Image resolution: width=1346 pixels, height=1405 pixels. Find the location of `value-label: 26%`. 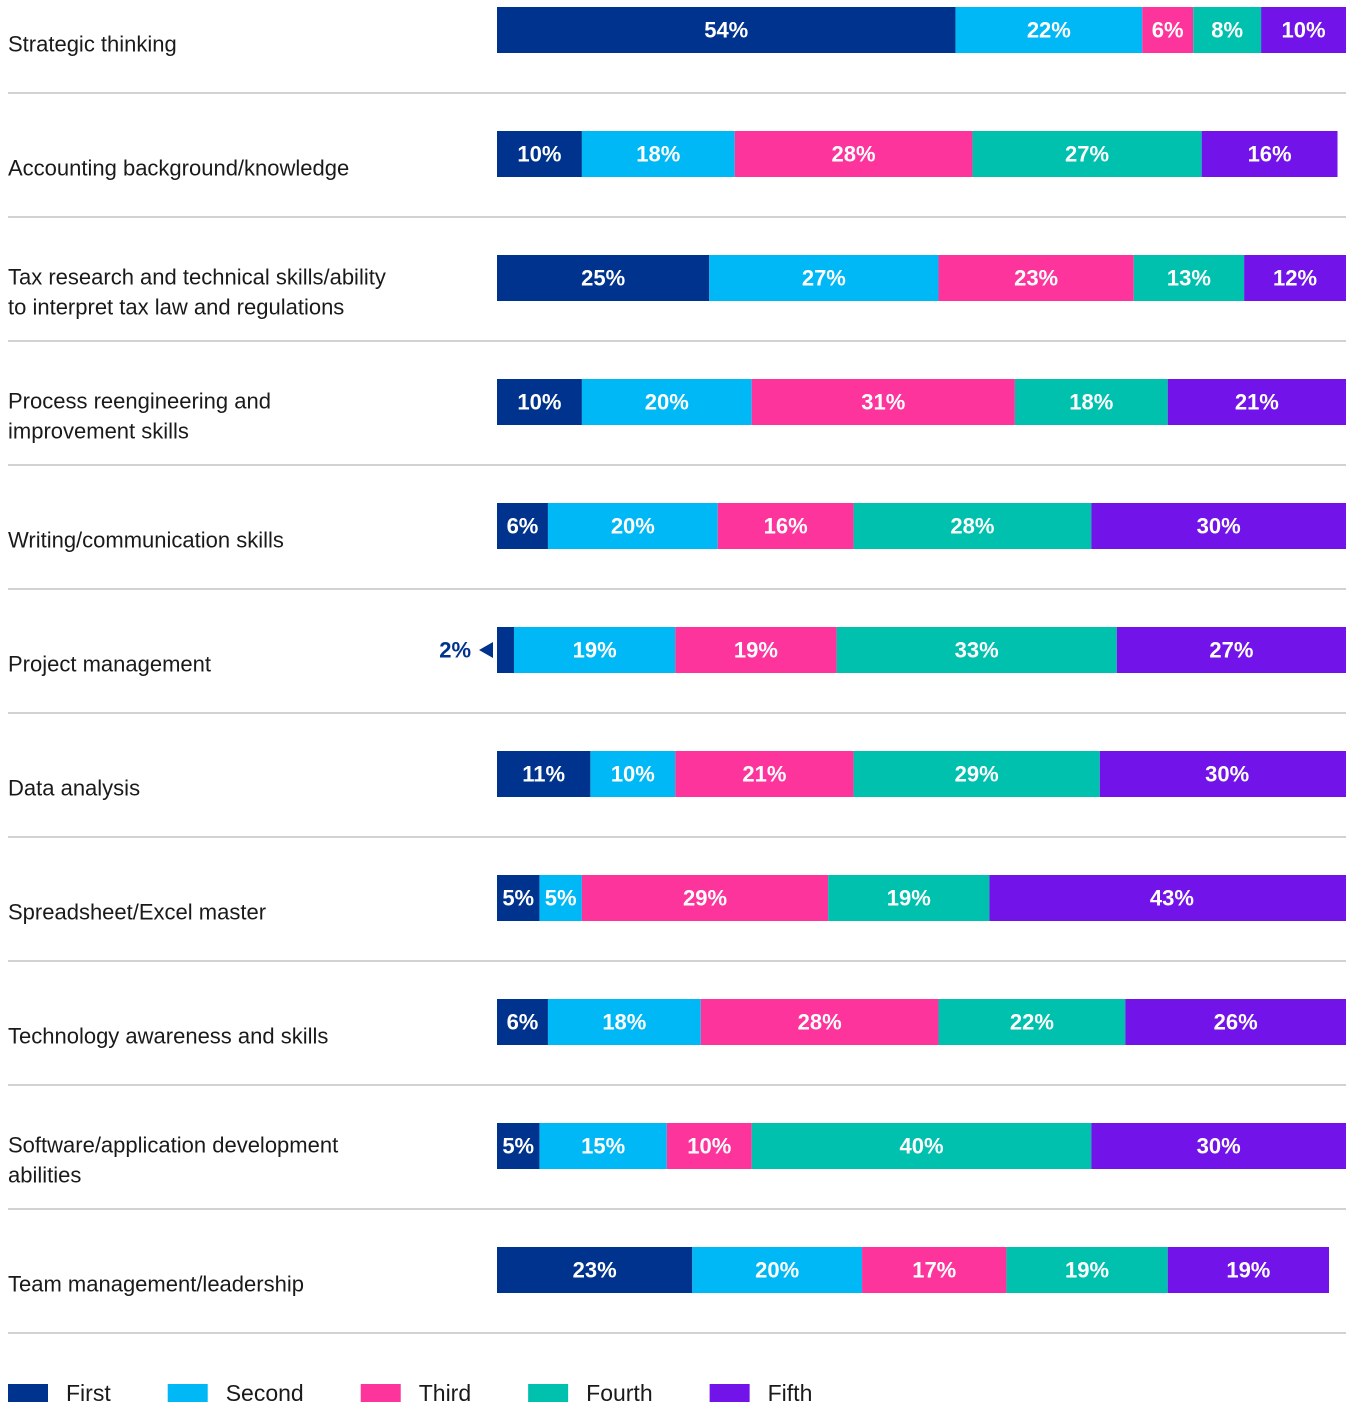

value-label: 26% is located at coordinates (1236, 1022).